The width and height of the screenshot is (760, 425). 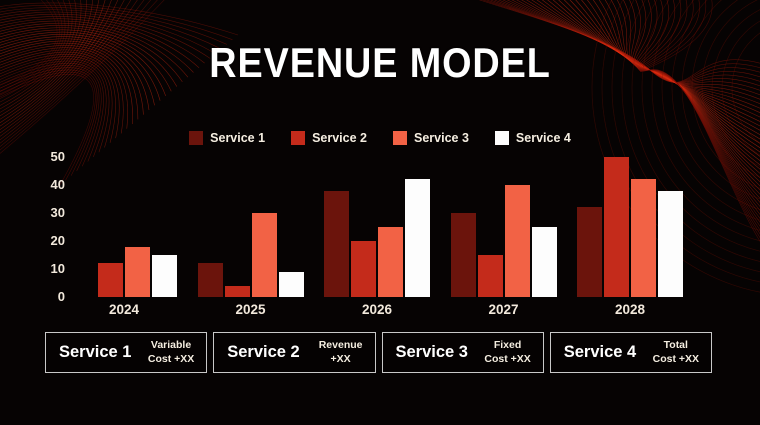 I want to click on bar-service-4-2024, so click(x=164, y=276).